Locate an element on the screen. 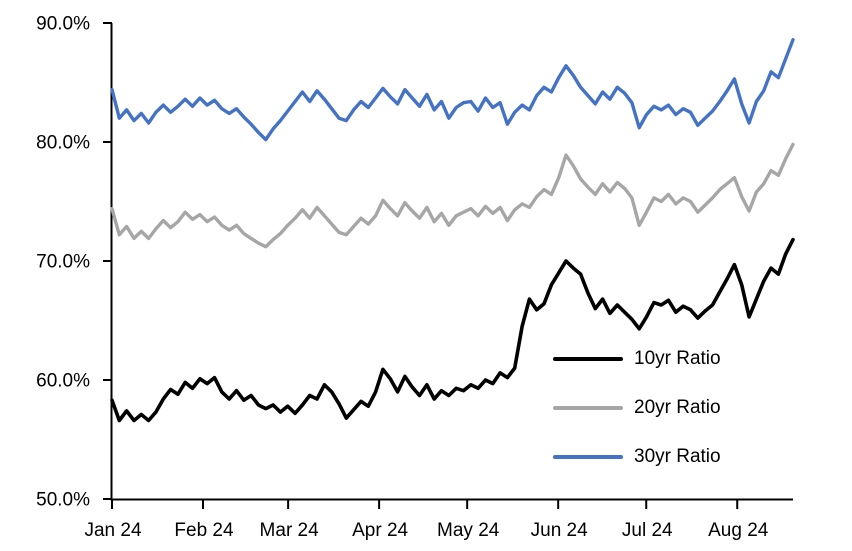 The image size is (852, 551). x-tick-label: Apr 24 is located at coordinates (380, 530).